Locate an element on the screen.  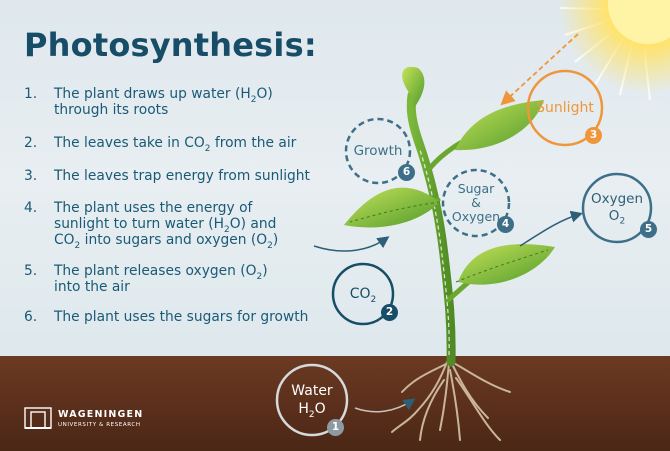
water-formula: H2O is located at coordinates (312, 410).